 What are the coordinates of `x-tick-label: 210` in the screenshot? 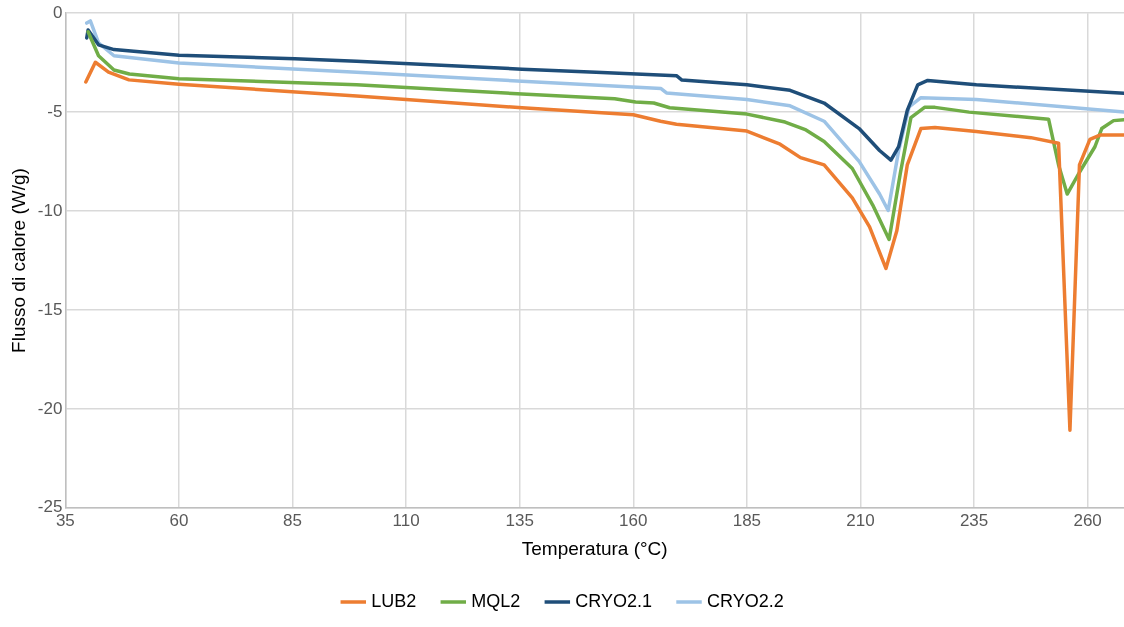 It's located at (860, 520).